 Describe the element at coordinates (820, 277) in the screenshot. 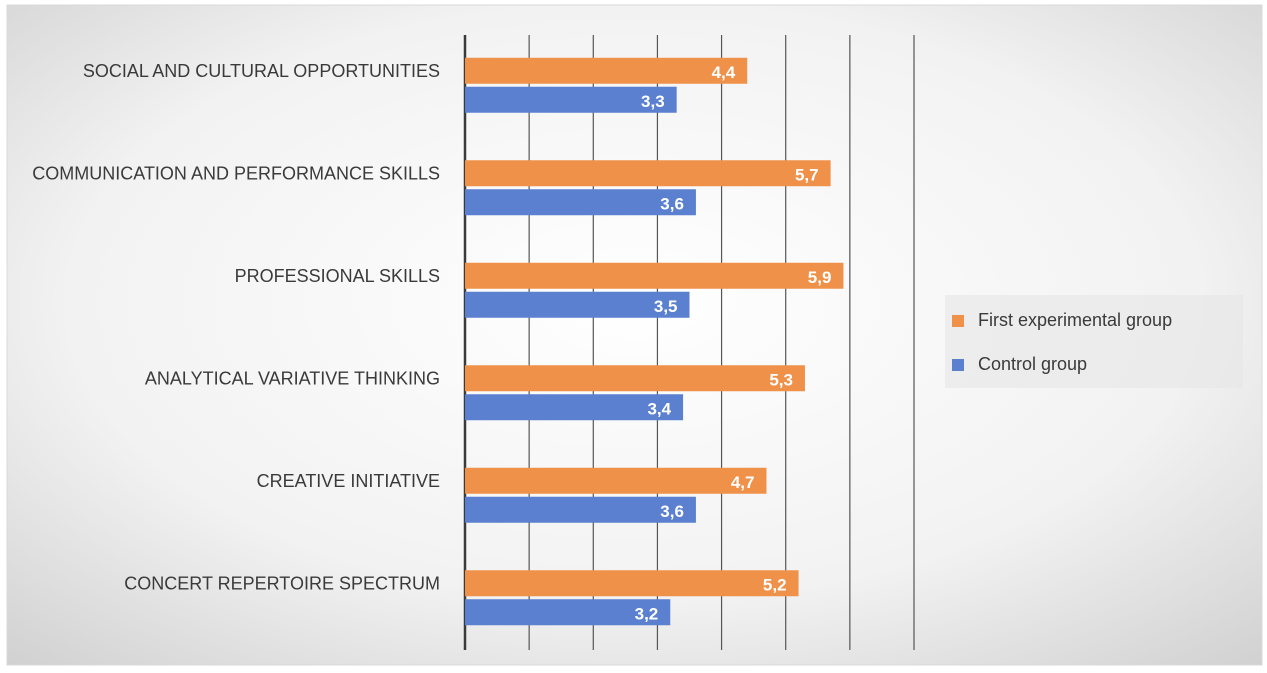

I see `value-label: 5,9` at that location.